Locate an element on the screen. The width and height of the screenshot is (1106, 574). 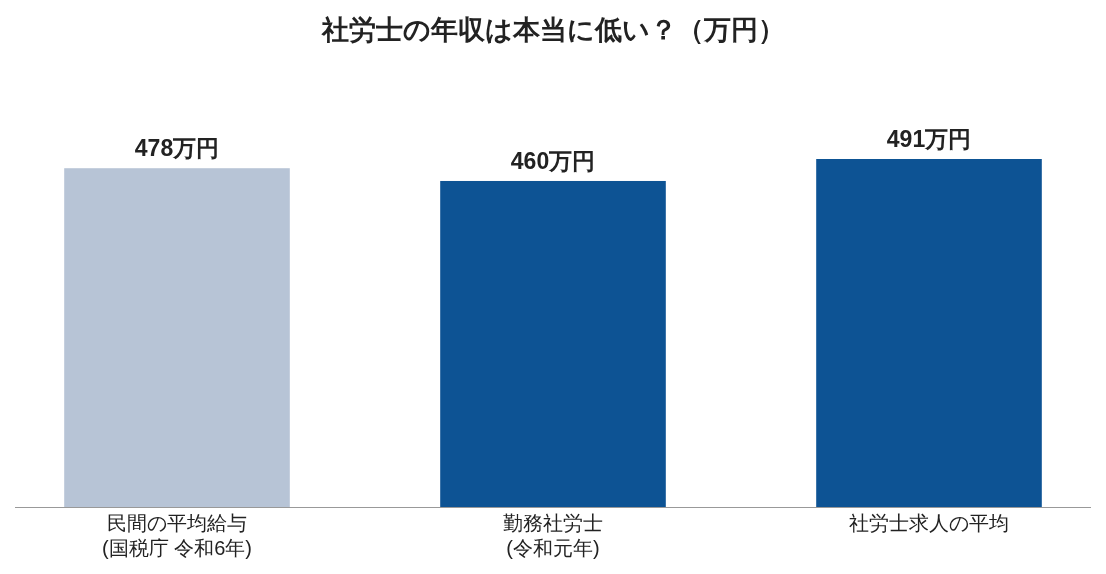
title: 社労士の年収は本当に低い？（万円） is located at coordinates (553, 30).